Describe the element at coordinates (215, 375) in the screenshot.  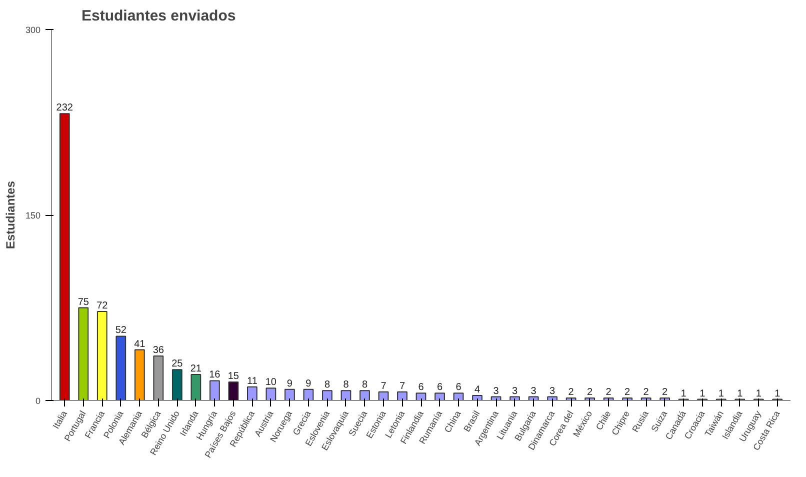
I see `data-label: 16` at that location.